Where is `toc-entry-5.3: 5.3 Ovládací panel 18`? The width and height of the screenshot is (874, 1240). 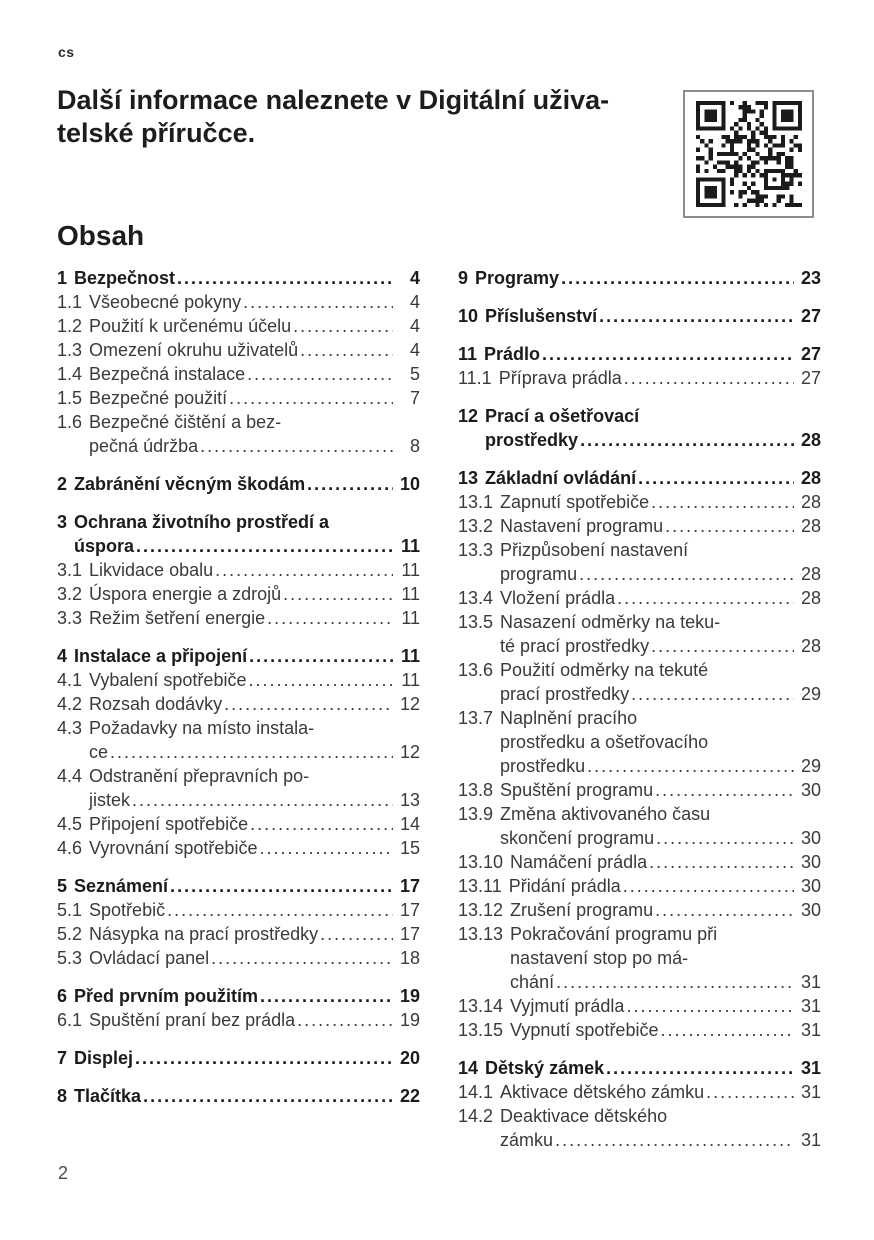 toc-entry-5.3: 5.3 Ovládací panel 18 is located at coordinates (238, 958).